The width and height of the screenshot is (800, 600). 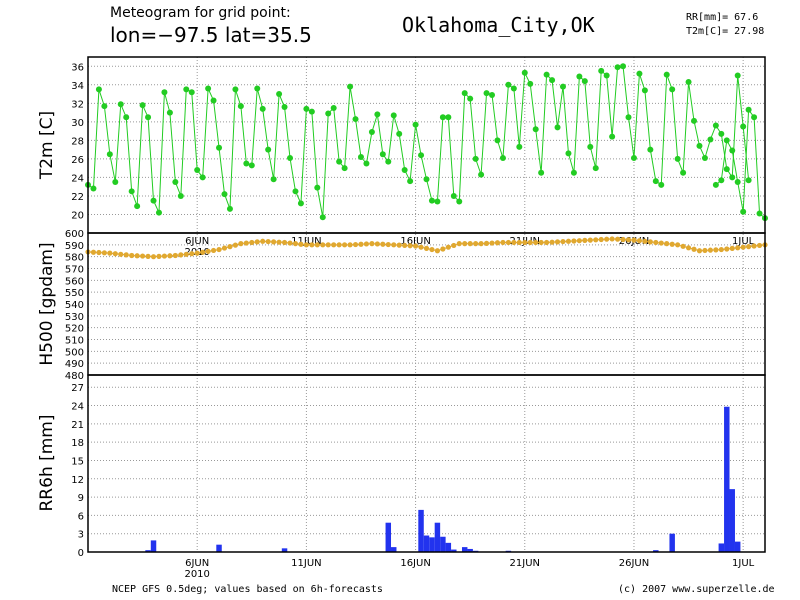 I want to click on y-tick-label: 24, so click(x=77, y=407).